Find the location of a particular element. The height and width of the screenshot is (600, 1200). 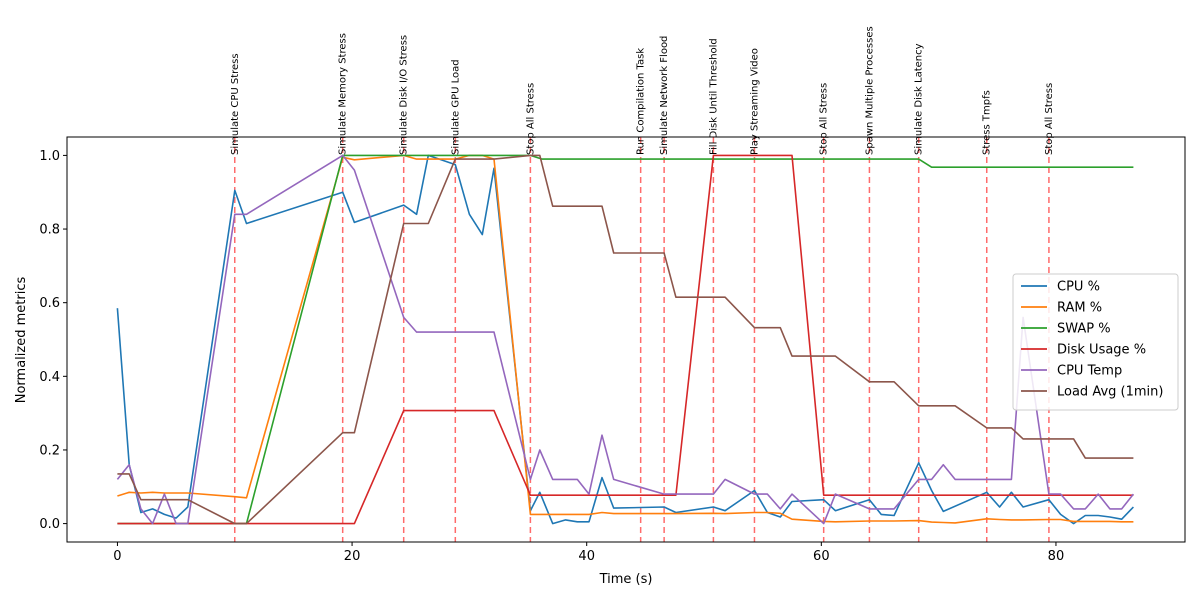

event-label: Stress Tmpfs is located at coordinates (987, 122).